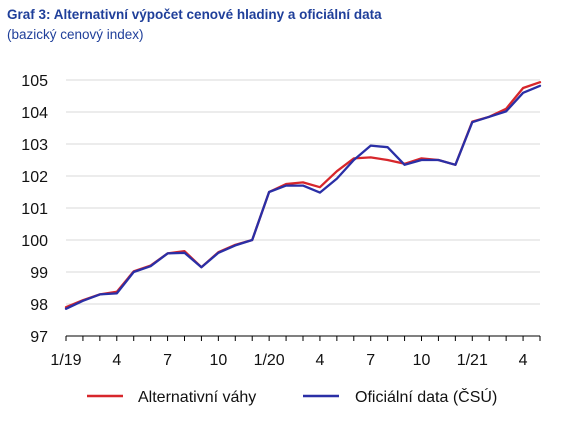  What do you see at coordinates (34, 241) in the screenshot?
I see `y-tick-label: 100` at bounding box center [34, 241].